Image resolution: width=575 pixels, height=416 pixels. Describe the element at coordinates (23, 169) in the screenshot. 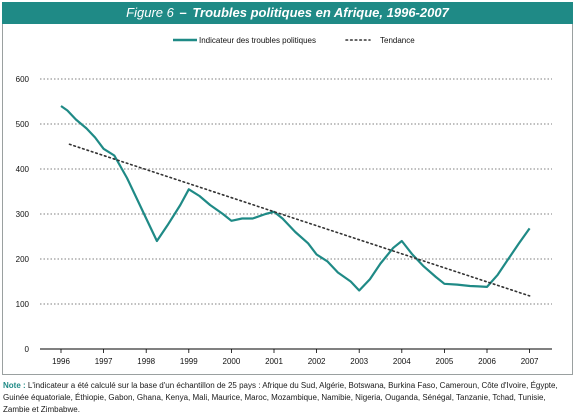

I see `y-tick-label-400: 400` at that location.